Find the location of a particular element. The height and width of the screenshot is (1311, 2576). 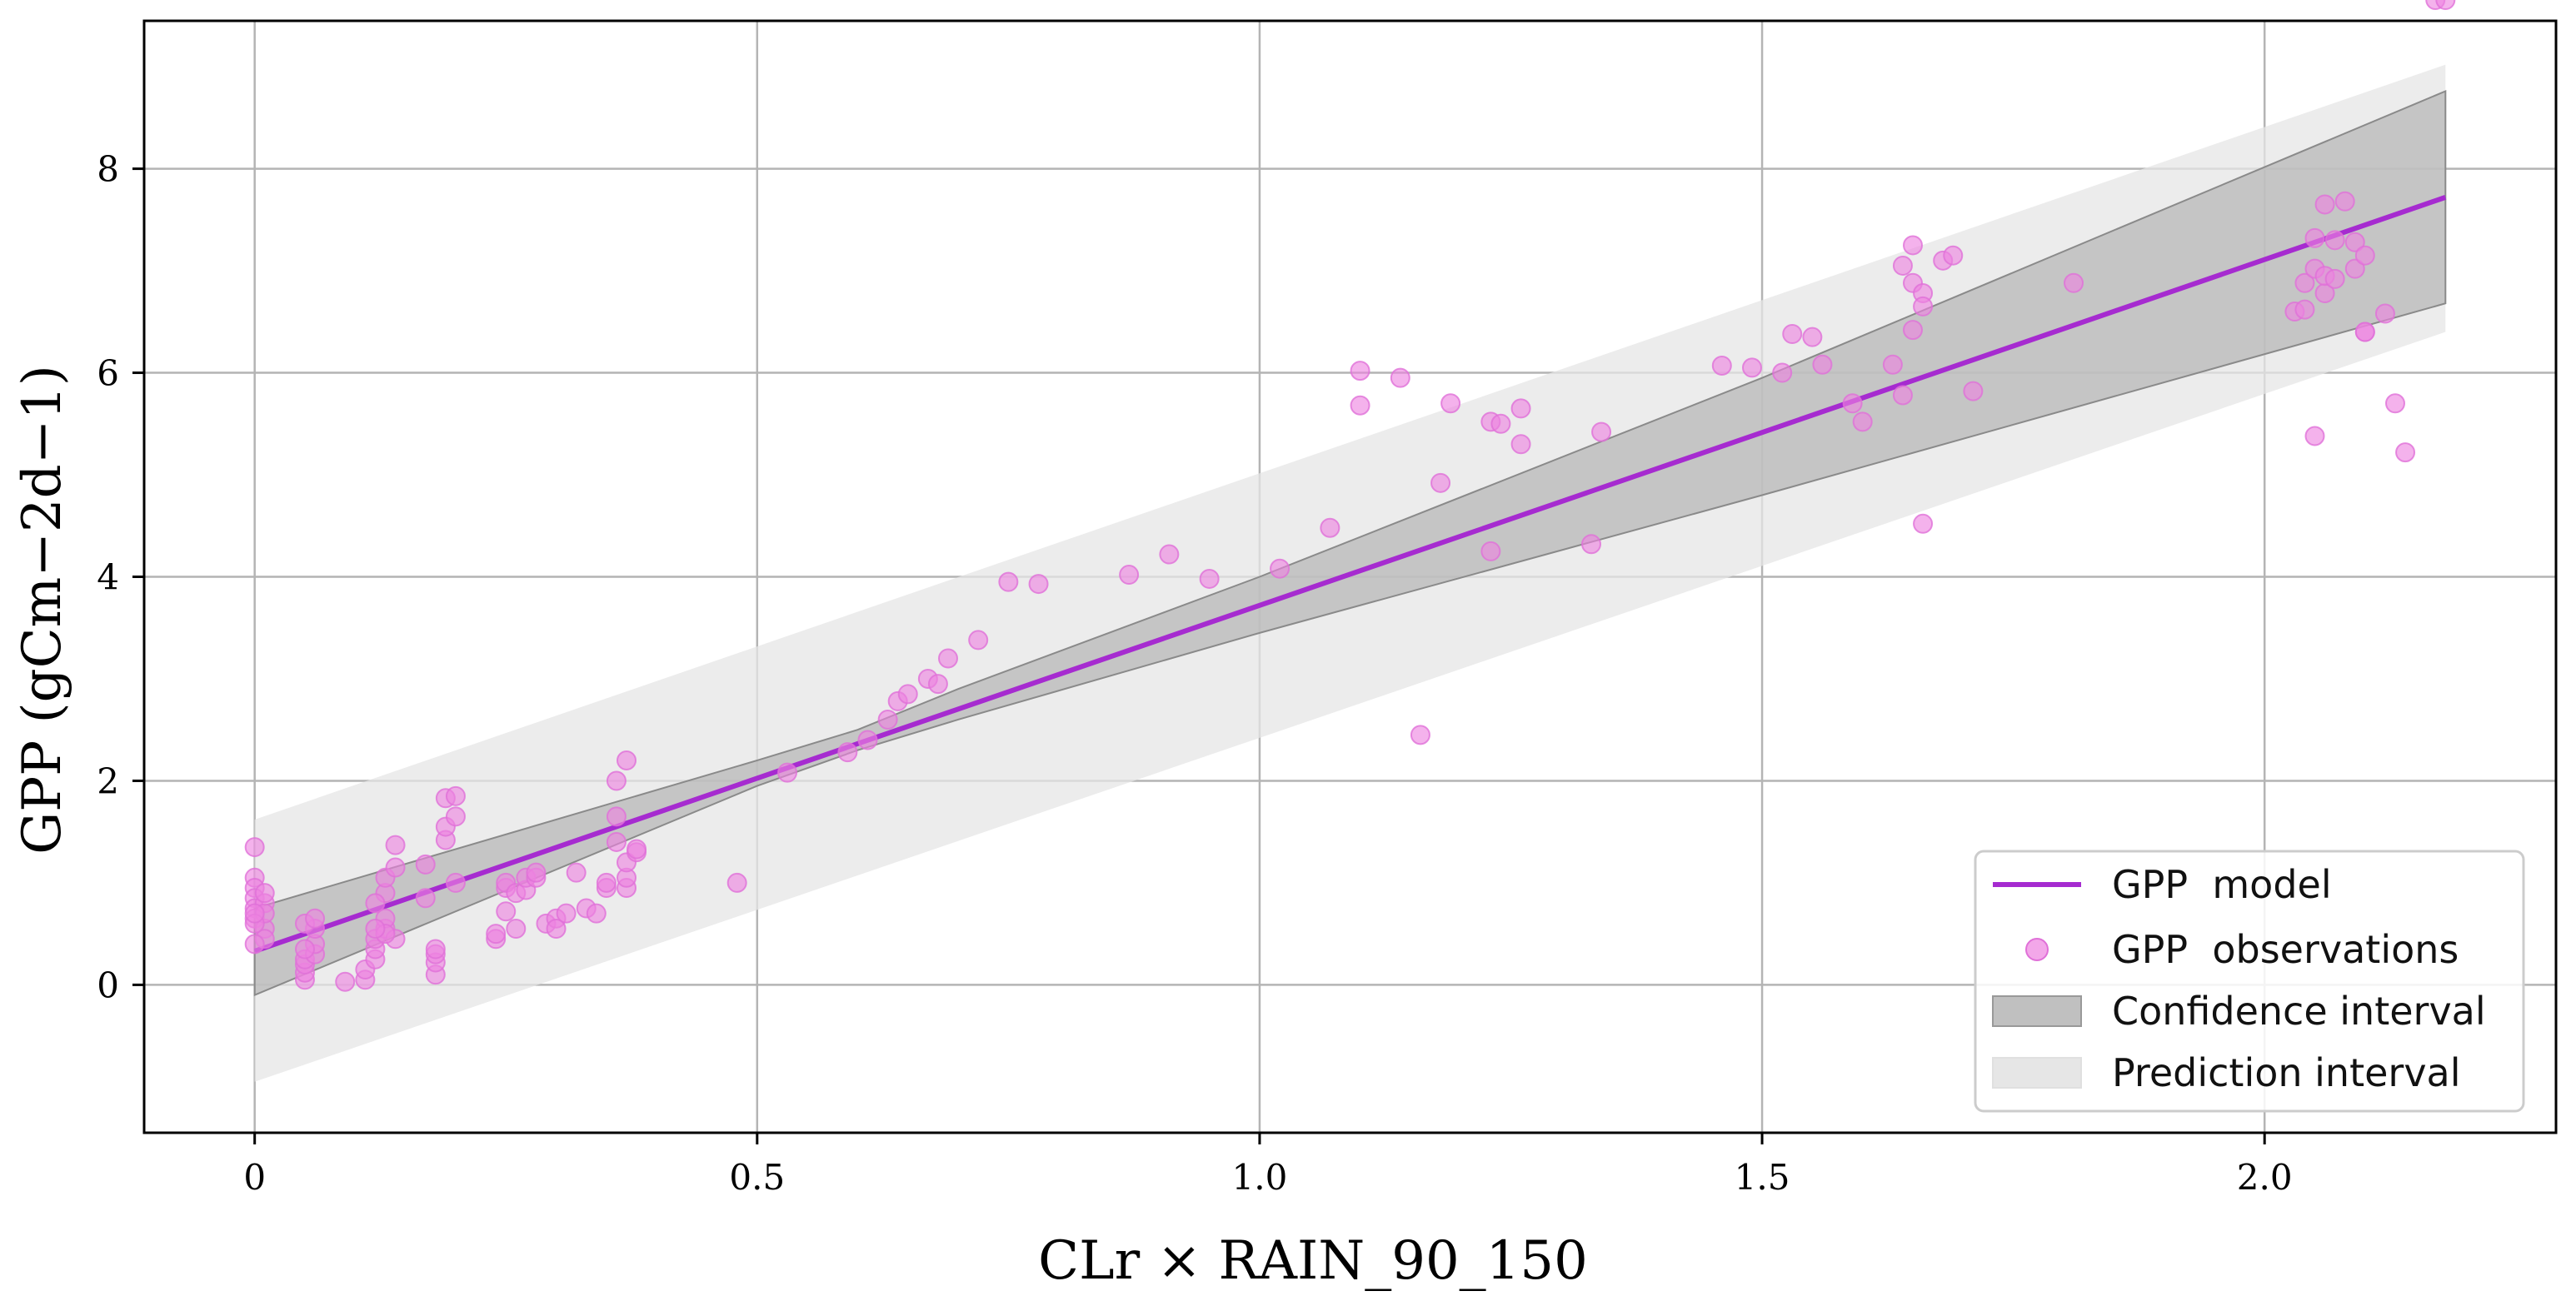

y-tick-label: 2 is located at coordinates (108, 780).